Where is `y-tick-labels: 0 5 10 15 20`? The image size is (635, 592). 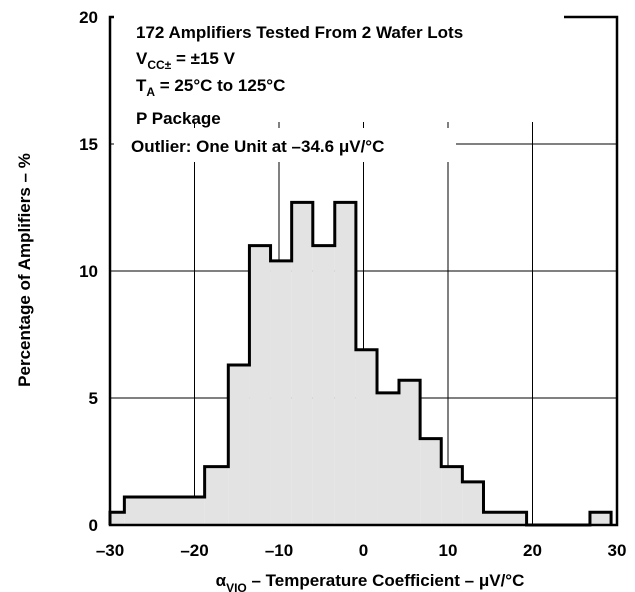 y-tick-labels: 0 5 10 15 20 is located at coordinates (88, 271).